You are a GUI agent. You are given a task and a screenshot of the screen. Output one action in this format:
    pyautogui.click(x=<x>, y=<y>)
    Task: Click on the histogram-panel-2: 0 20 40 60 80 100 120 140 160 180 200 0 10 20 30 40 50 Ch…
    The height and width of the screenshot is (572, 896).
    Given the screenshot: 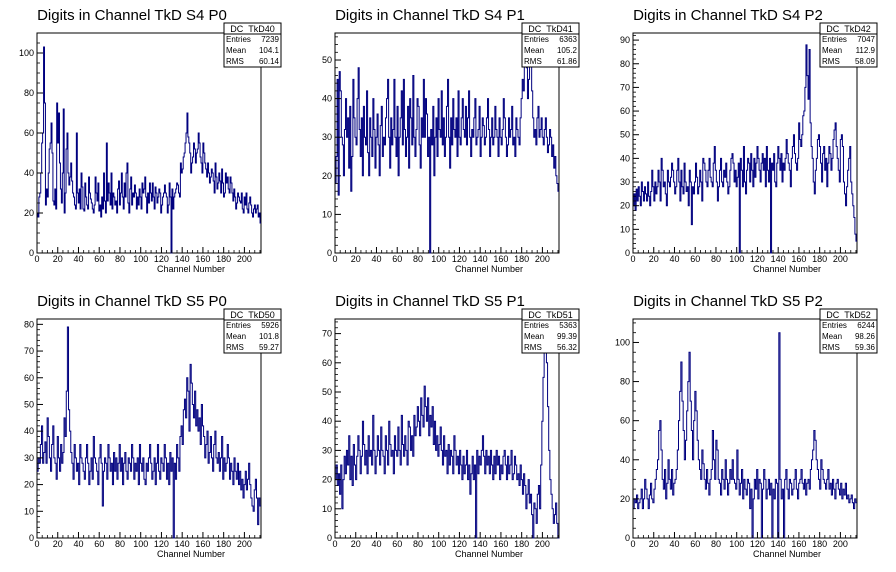 What is the action you would take?
    pyautogui.click(x=451, y=140)
    